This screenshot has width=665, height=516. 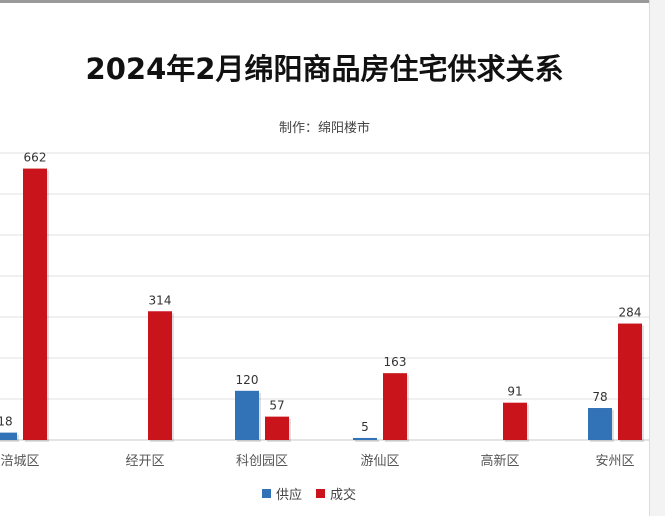 I want to click on legend-swatch-supply, so click(x=266, y=493).